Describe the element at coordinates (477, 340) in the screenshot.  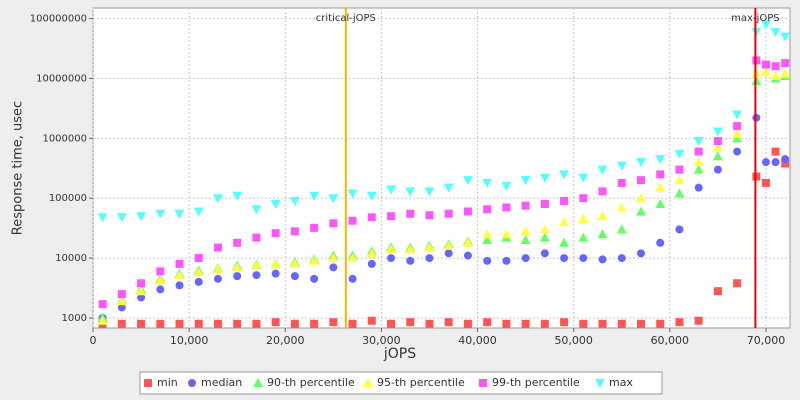
I see `x-tick-label: 40,000` at that location.